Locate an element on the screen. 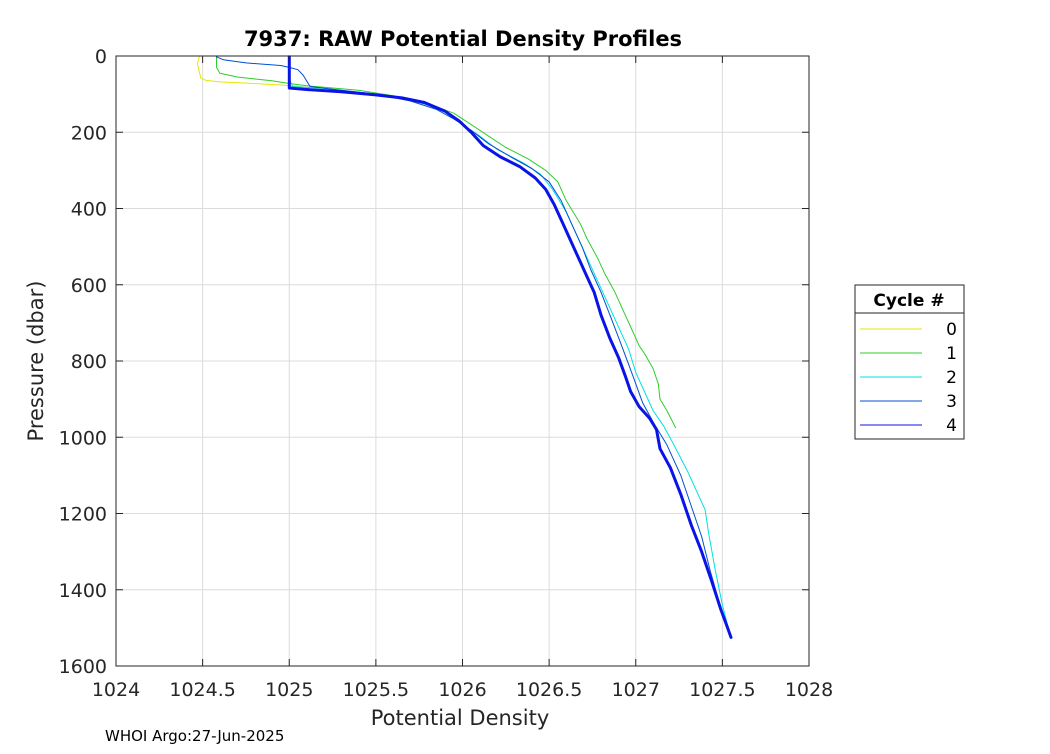  x-tick-label: 1025 is located at coordinates (289, 690).